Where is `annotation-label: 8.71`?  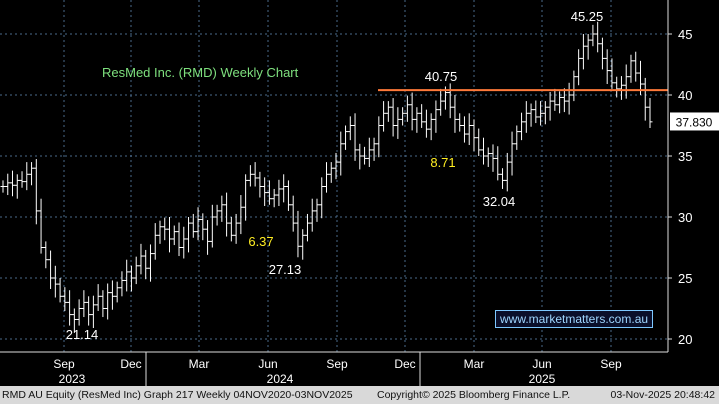 annotation-label: 8.71 is located at coordinates (442, 162).